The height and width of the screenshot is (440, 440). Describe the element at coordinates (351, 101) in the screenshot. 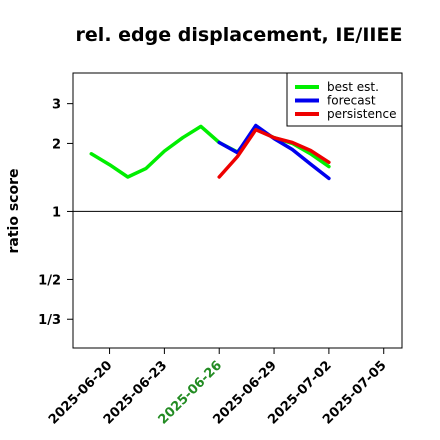

I see `legend-label-1: forecast` at that location.